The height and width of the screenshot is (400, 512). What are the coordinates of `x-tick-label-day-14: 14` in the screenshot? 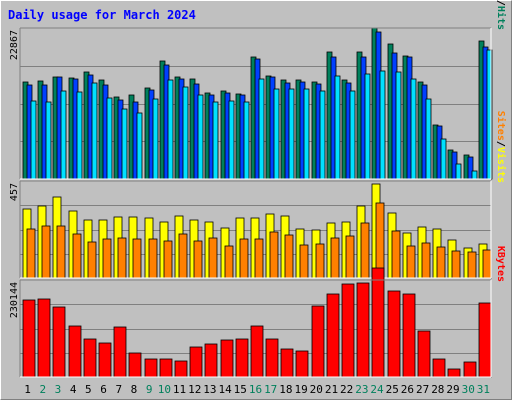 It's located at (225, 389).